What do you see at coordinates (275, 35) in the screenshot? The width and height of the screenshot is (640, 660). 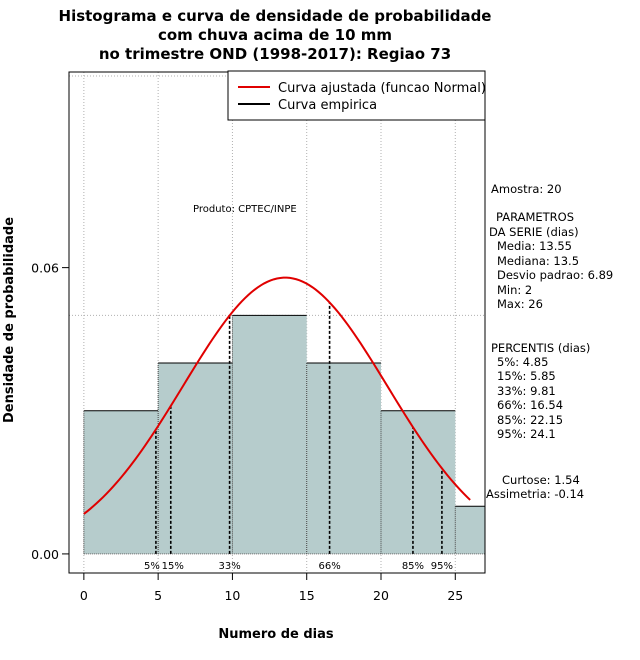 I see `chart-title-line-2: com chuva acima de 10 mm` at bounding box center [275, 35].